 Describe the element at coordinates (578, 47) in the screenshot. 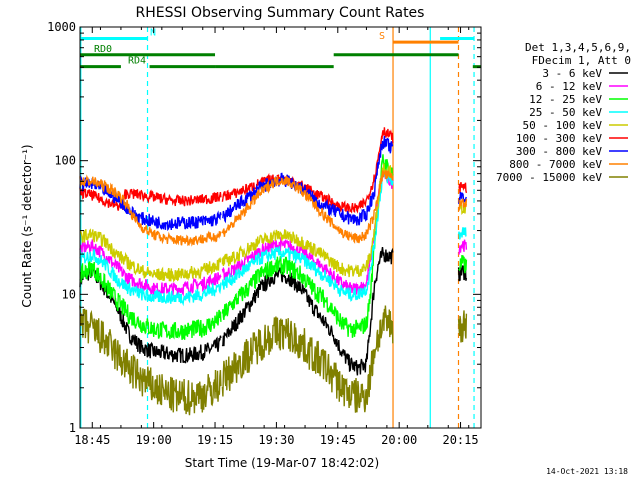

I see `legend-header-line-0: Det 1,3,4,5,6,9,` at that location.